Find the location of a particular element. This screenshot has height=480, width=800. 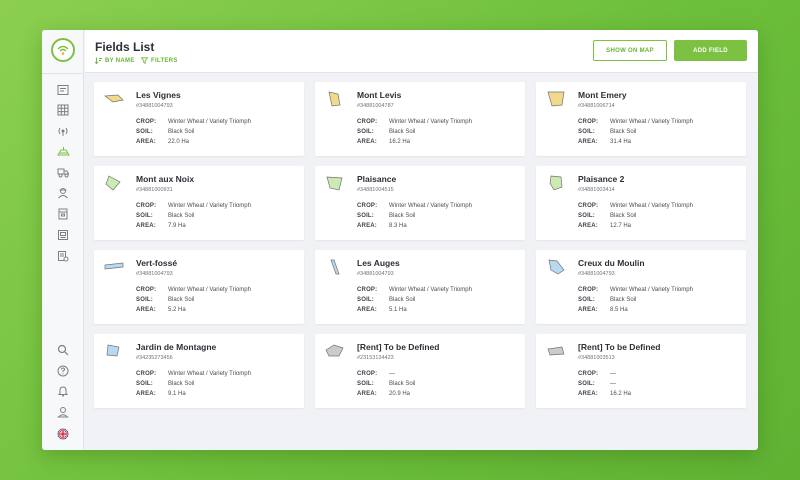

calendar-grid-icon is located at coordinates (63, 110).